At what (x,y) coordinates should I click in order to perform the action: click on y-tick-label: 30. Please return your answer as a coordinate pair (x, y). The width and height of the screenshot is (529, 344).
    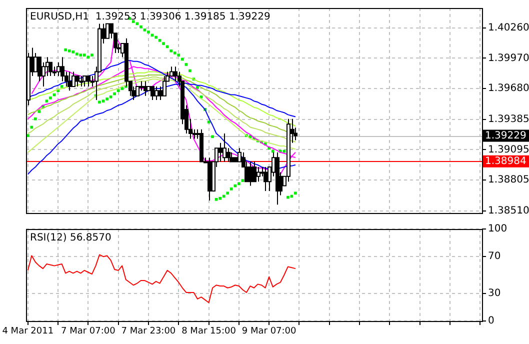
    Looking at the image, I should click on (494, 293).